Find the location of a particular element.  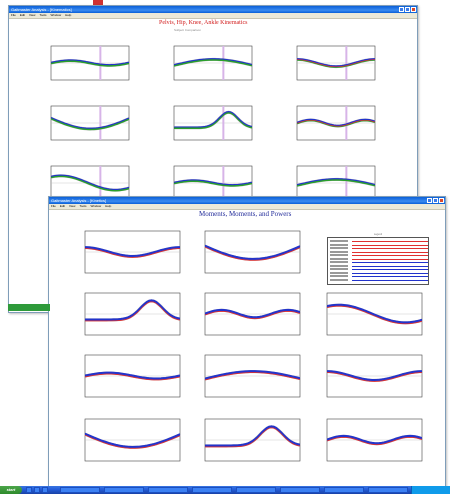

back-window-titlebar: Gaitmaster Analysis - [Kinematics] is located at coordinates (213, 9).